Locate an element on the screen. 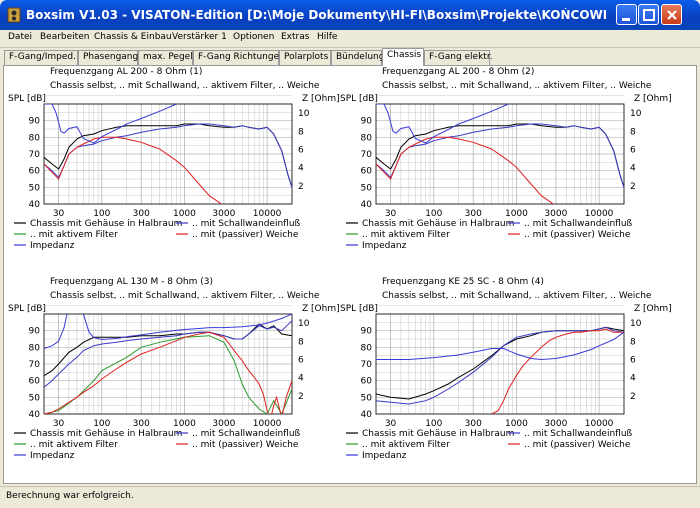 This screenshot has height=508, width=700. series-schallwand is located at coordinates (168, 354).